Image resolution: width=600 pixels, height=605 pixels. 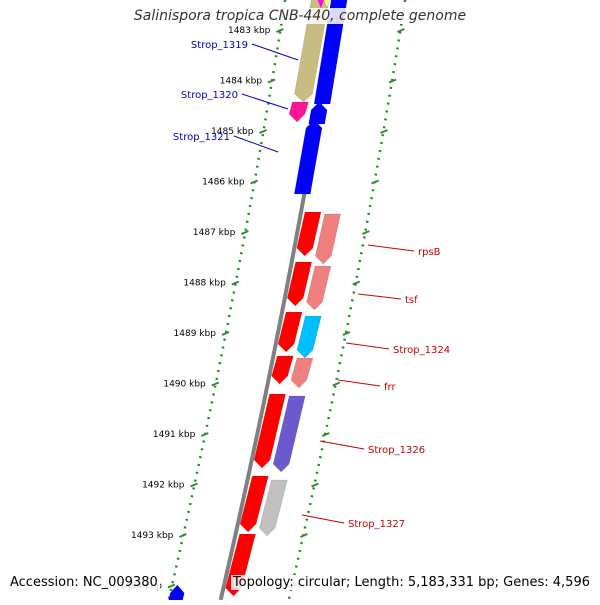 I want to click on tick-label: 1485 kbp, so click(x=232, y=132).